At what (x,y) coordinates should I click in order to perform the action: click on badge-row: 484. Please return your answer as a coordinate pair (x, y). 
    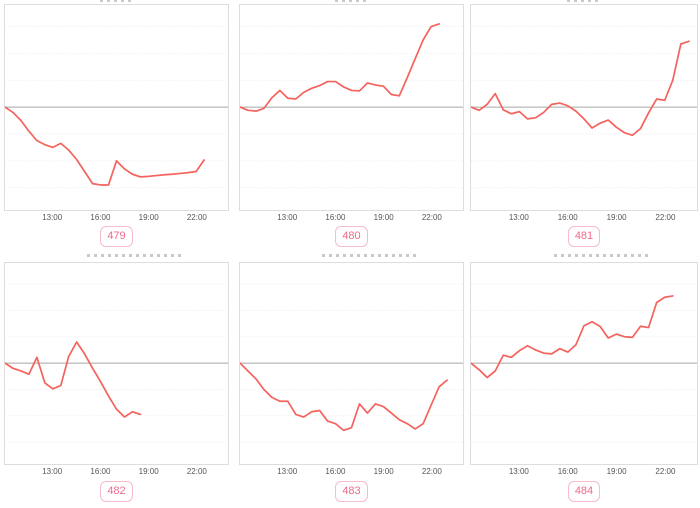
    Looking at the image, I should click on (584, 491).